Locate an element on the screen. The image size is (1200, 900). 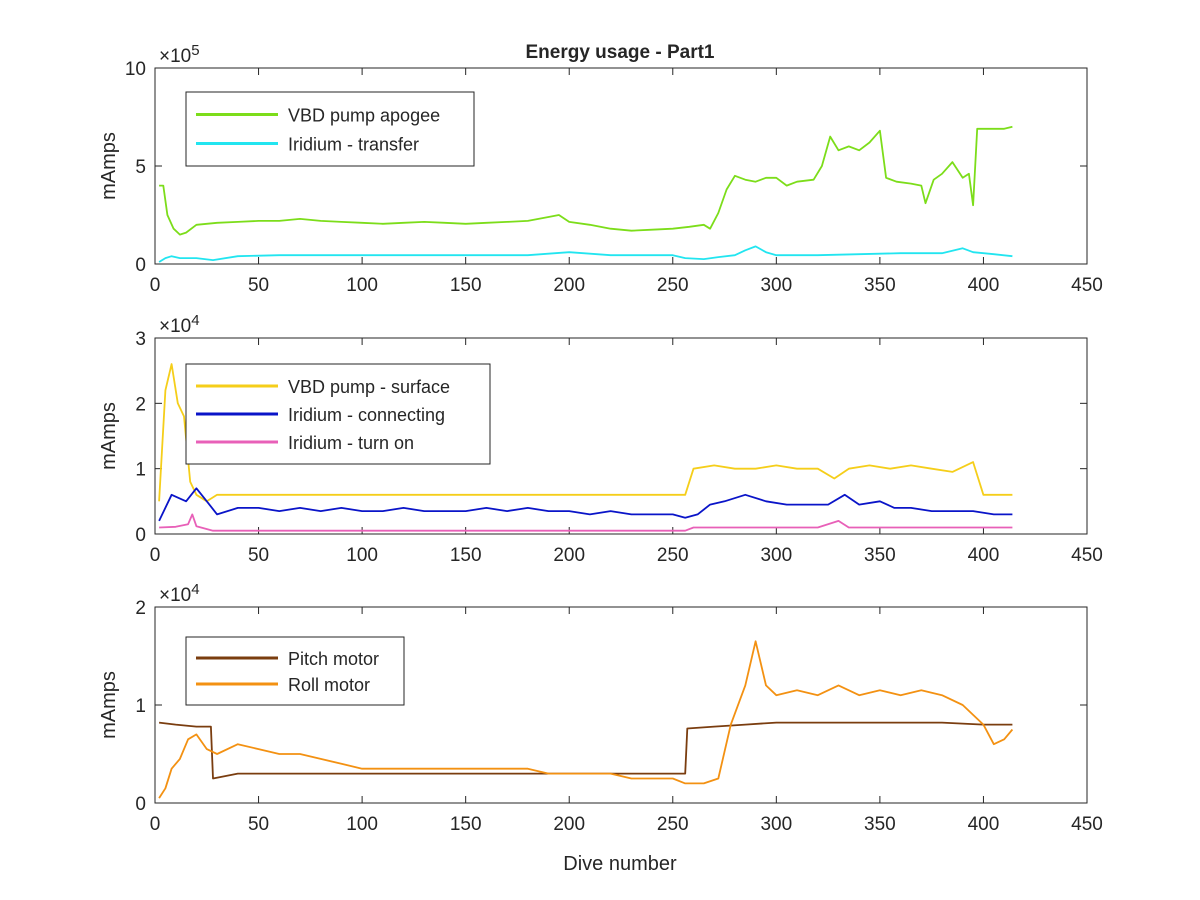
legend-entry-label: Iridium - turn on is located at coordinates (351, 443).